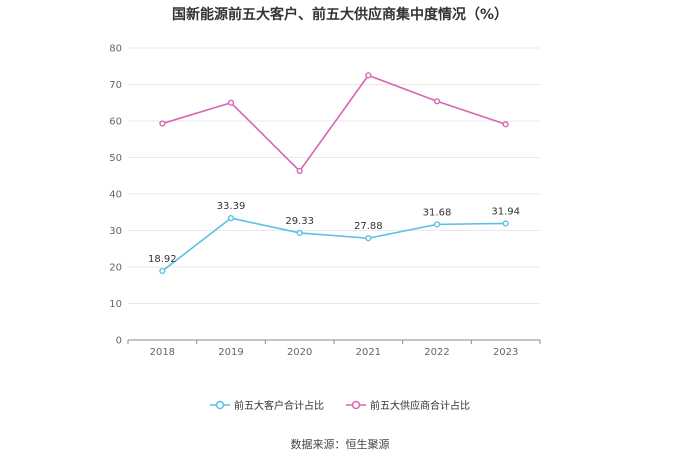 This screenshot has height=460, width=680. Describe the element at coordinates (115, 122) in the screenshot. I see `y-tick-label: 60` at that location.